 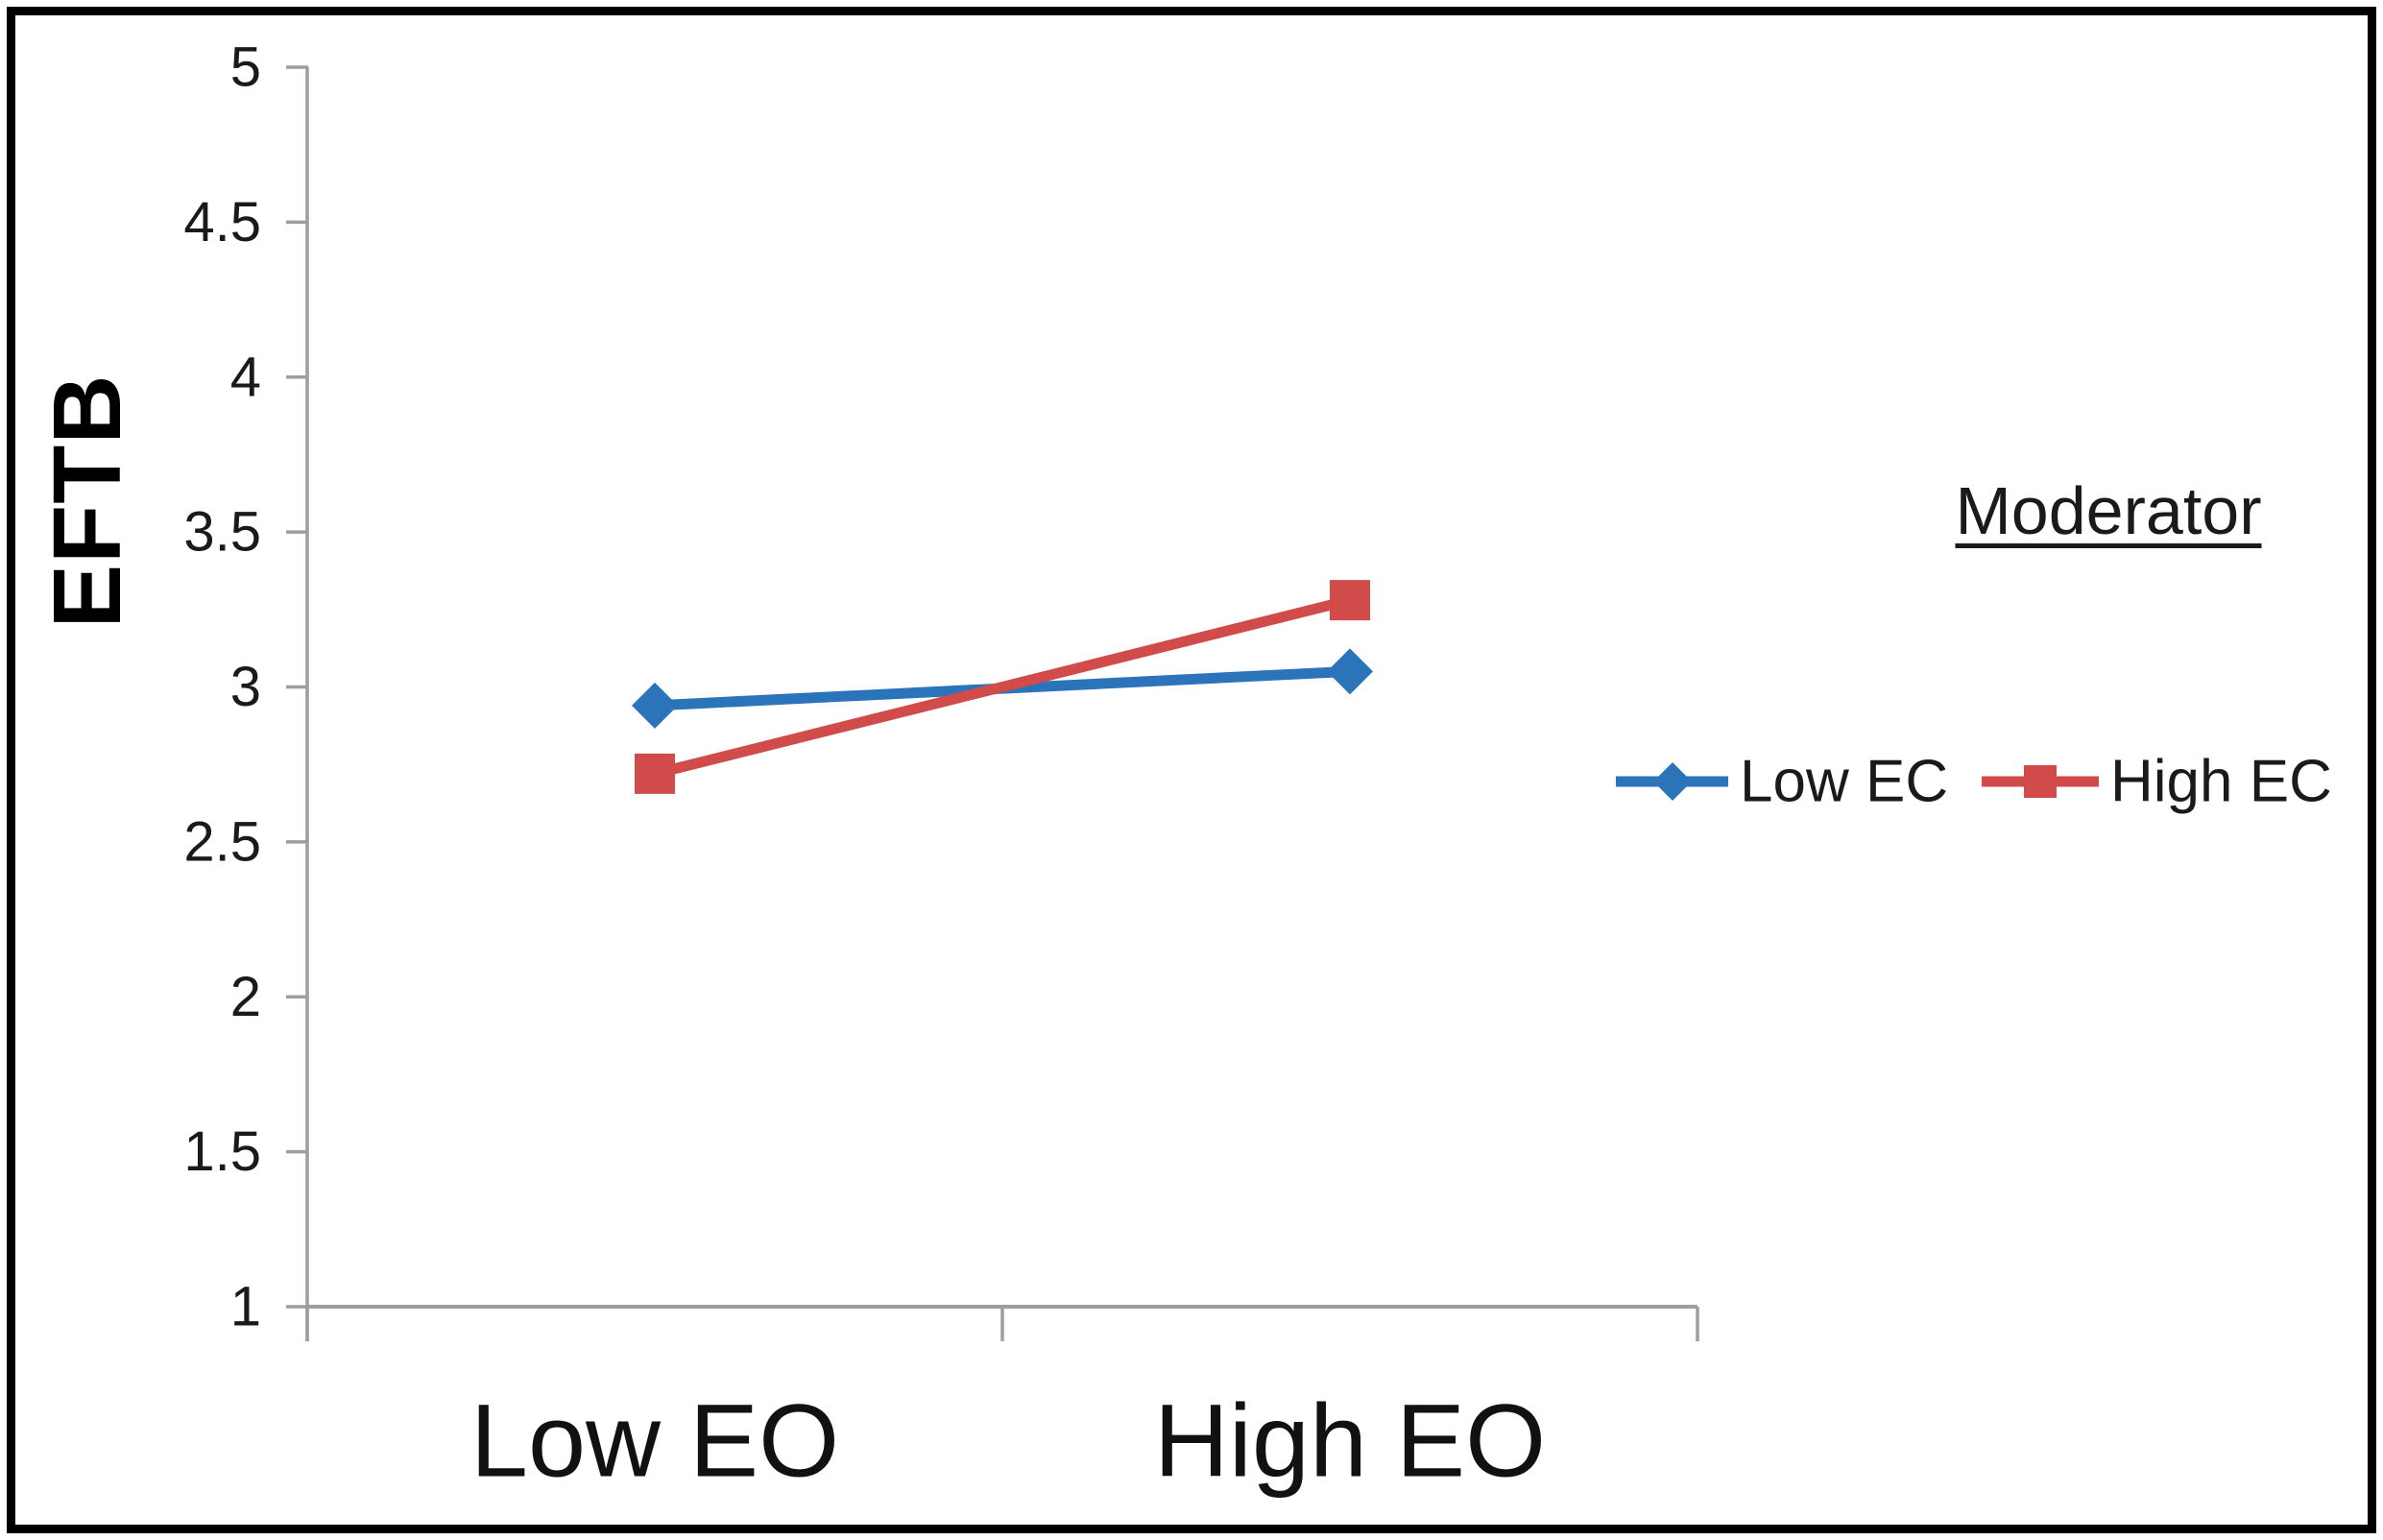 What do you see at coordinates (2108, 511) in the screenshot?
I see `legend-title: Moderator` at bounding box center [2108, 511].